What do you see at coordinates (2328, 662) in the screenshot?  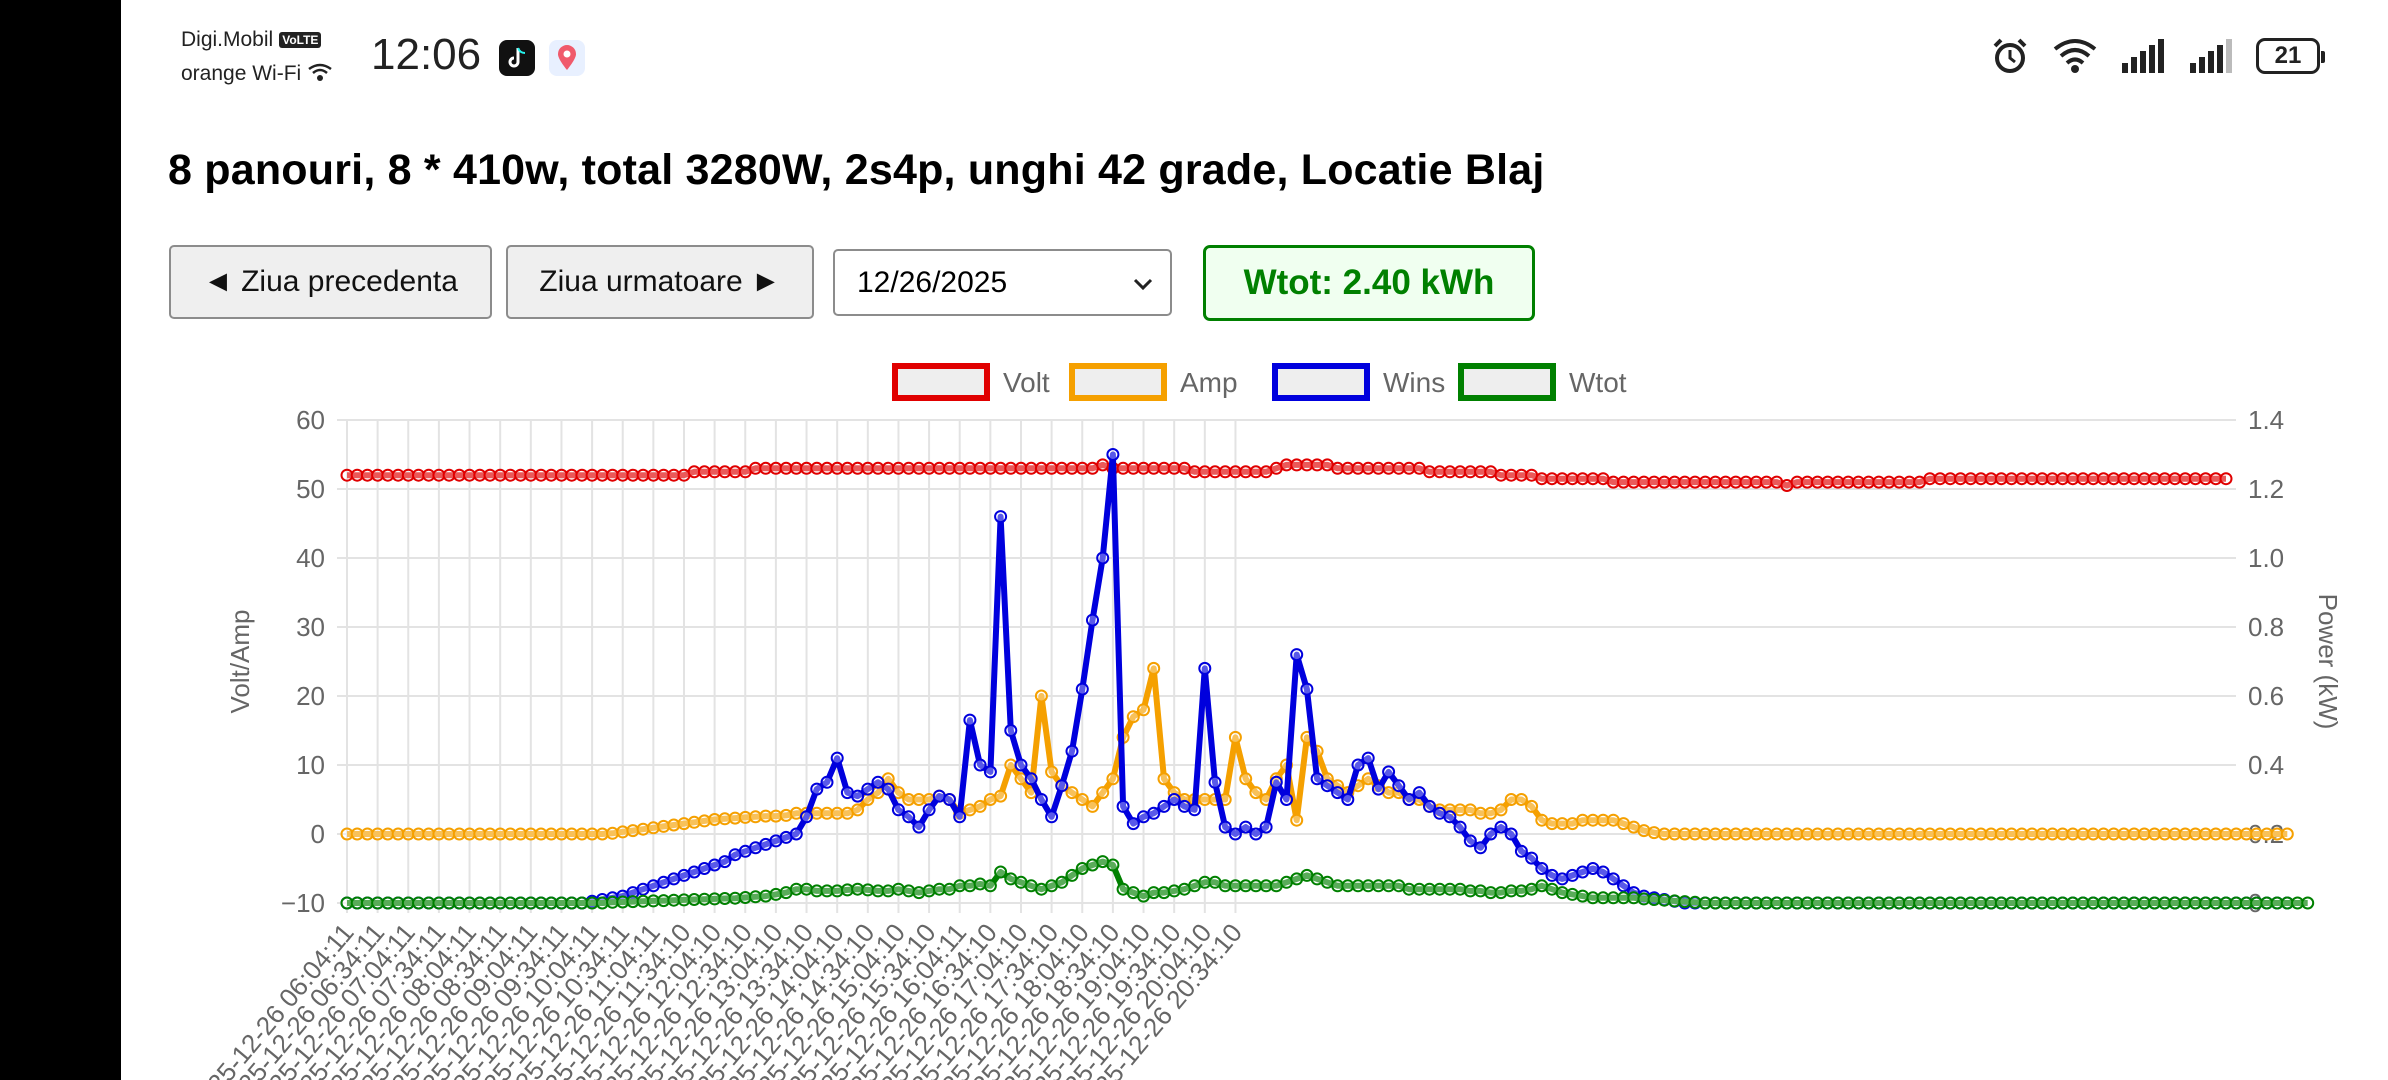 I see `right-axis-title: Power (kW)` at bounding box center [2328, 662].